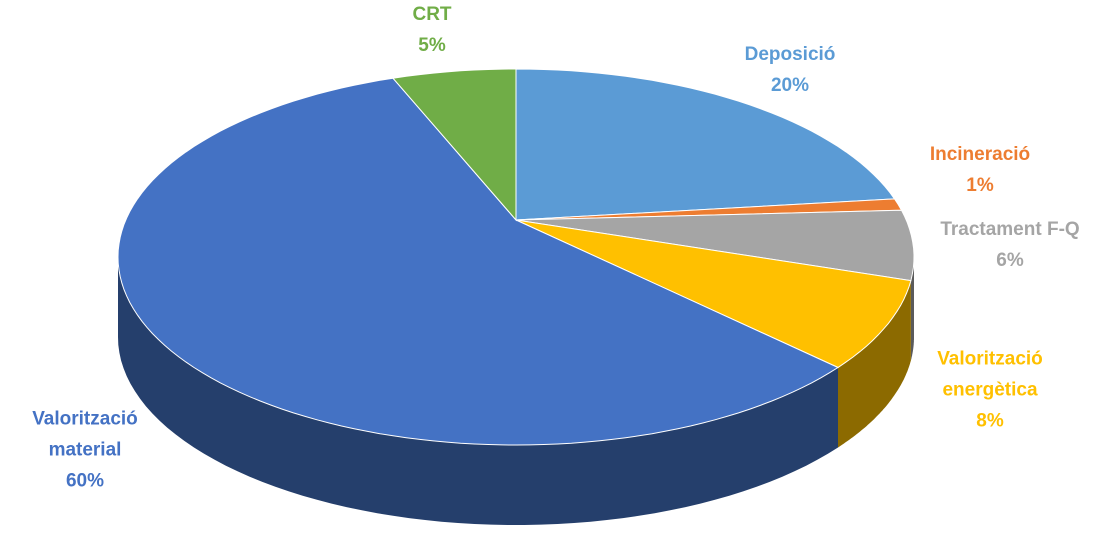 The width and height of the screenshot is (1099, 533). Describe the element at coordinates (980, 170) in the screenshot. I see `data-label: Incineració 1%` at that location.